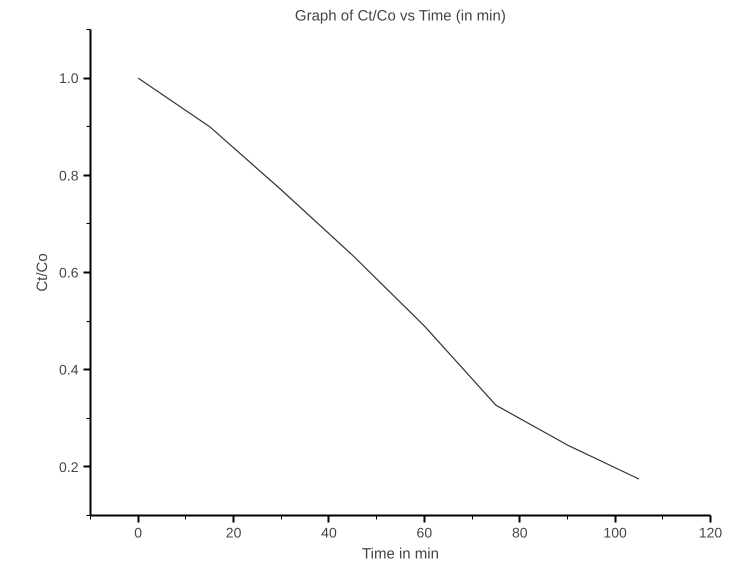 This screenshot has height=573, width=738. What do you see at coordinates (43, 272) in the screenshot?
I see `y-axis-title: Ct/Co` at bounding box center [43, 272].